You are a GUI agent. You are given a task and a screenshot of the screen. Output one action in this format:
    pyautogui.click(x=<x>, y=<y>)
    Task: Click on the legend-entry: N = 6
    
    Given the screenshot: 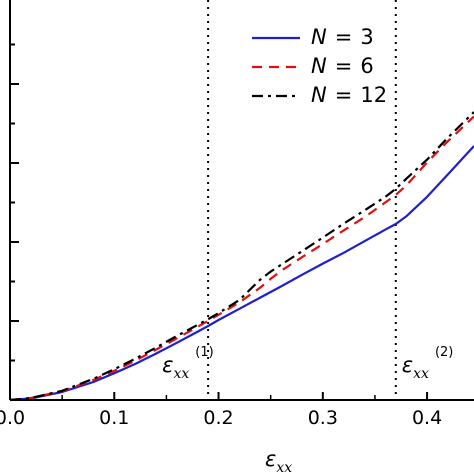 What is the action you would take?
    pyautogui.click(x=342, y=66)
    